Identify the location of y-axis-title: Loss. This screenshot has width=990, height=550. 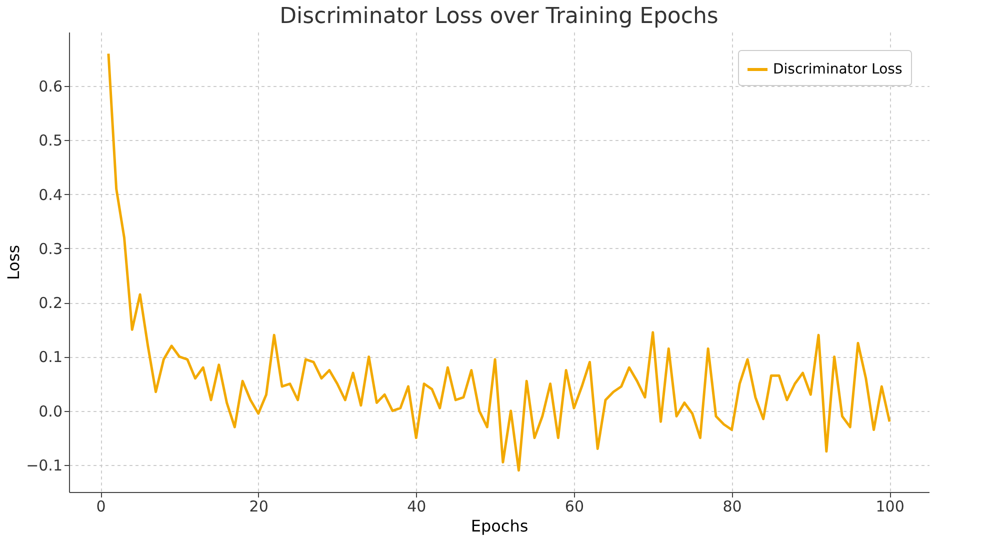
(14, 262).